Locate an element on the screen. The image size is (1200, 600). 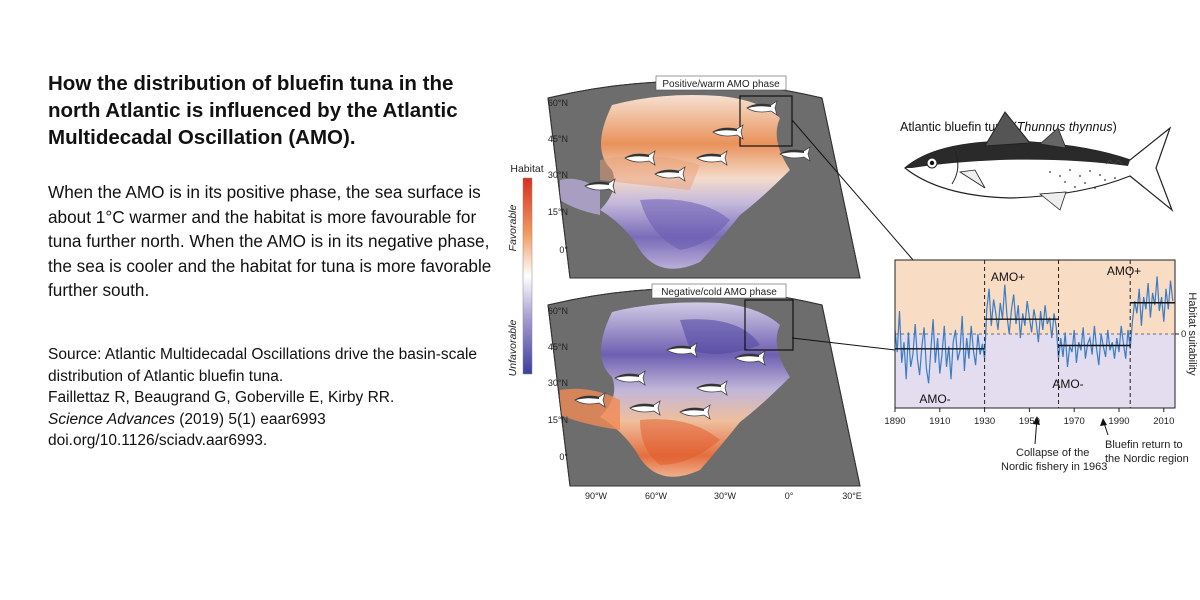
x-tick-label: 1950 is located at coordinates (1029, 421).